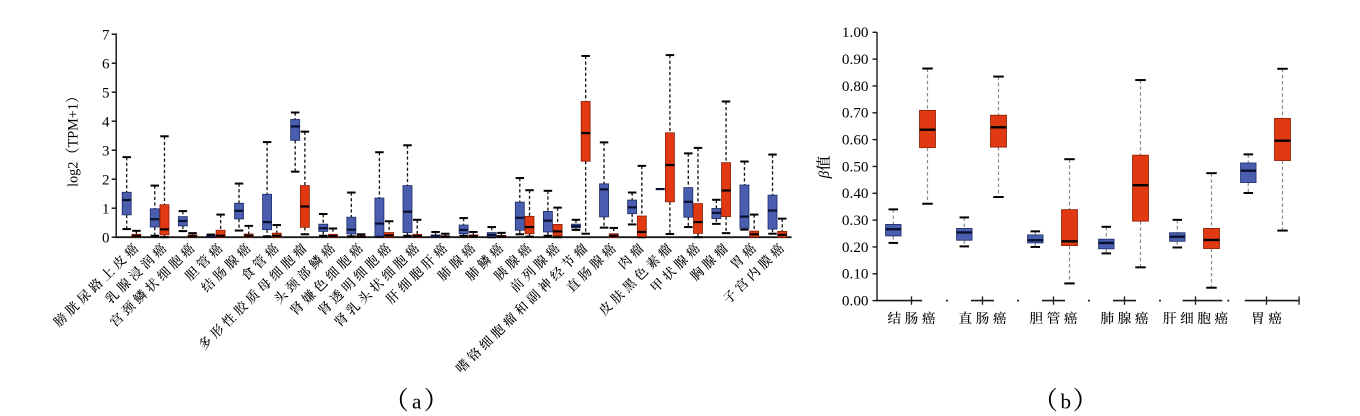  I want to click on svg-text: 2, so click(106, 181).